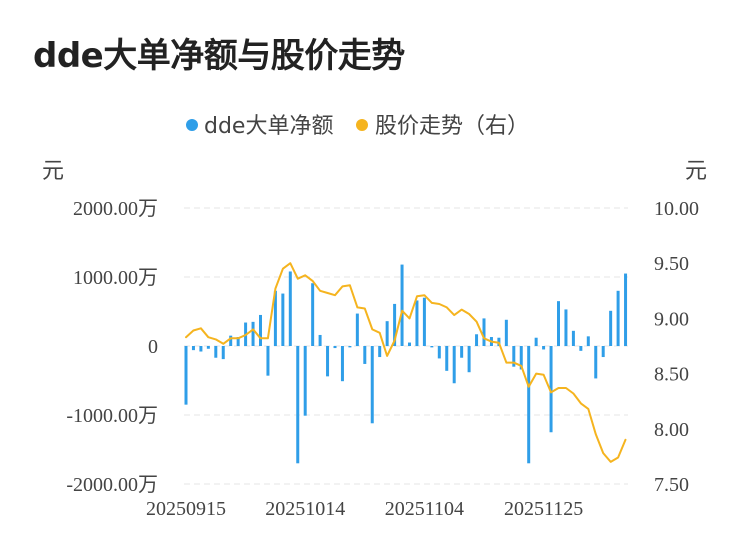 The height and width of the screenshot is (558, 750). I want to click on right-tick-label: 8.50, so click(671, 375).